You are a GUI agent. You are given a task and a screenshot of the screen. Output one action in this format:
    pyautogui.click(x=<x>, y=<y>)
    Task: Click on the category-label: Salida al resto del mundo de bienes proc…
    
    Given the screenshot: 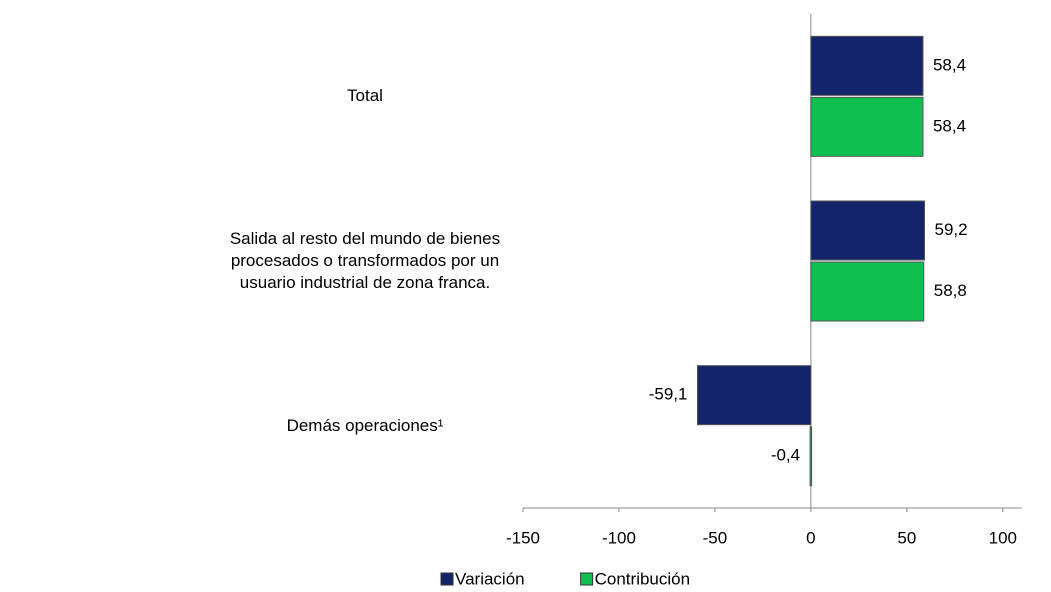 What is the action you would take?
    pyautogui.click(x=365, y=260)
    